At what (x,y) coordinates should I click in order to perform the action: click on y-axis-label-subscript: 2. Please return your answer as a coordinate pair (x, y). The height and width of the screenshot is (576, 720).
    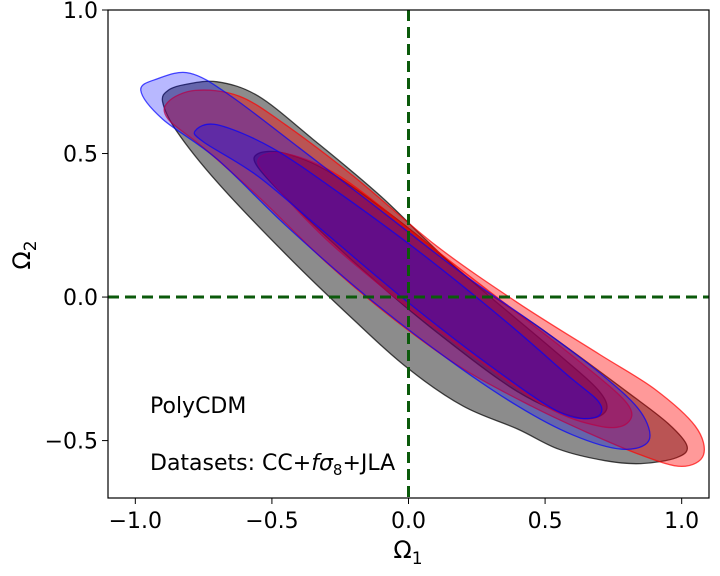
    Looking at the image, I should click on (31, 245).